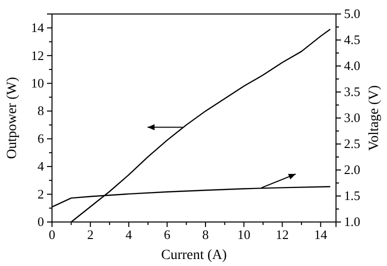 This screenshot has width=387, height=266. Describe the element at coordinates (52, 234) in the screenshot. I see `x-tick-label: 0` at that location.